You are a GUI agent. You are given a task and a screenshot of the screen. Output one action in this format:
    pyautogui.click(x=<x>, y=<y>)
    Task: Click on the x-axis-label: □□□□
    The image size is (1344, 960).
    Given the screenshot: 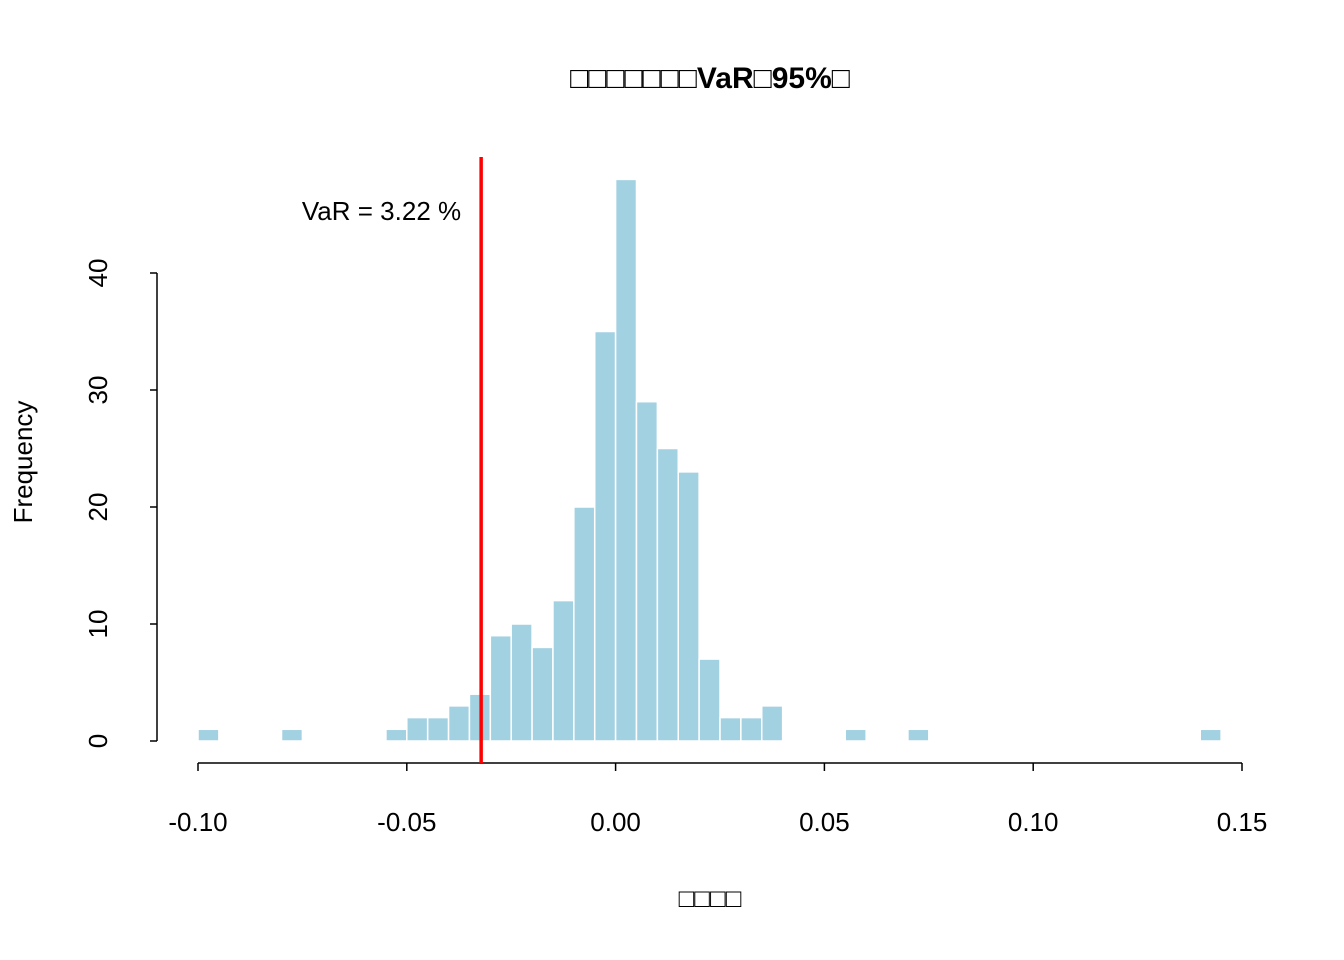 What is the action you would take?
    pyautogui.click(x=710, y=898)
    